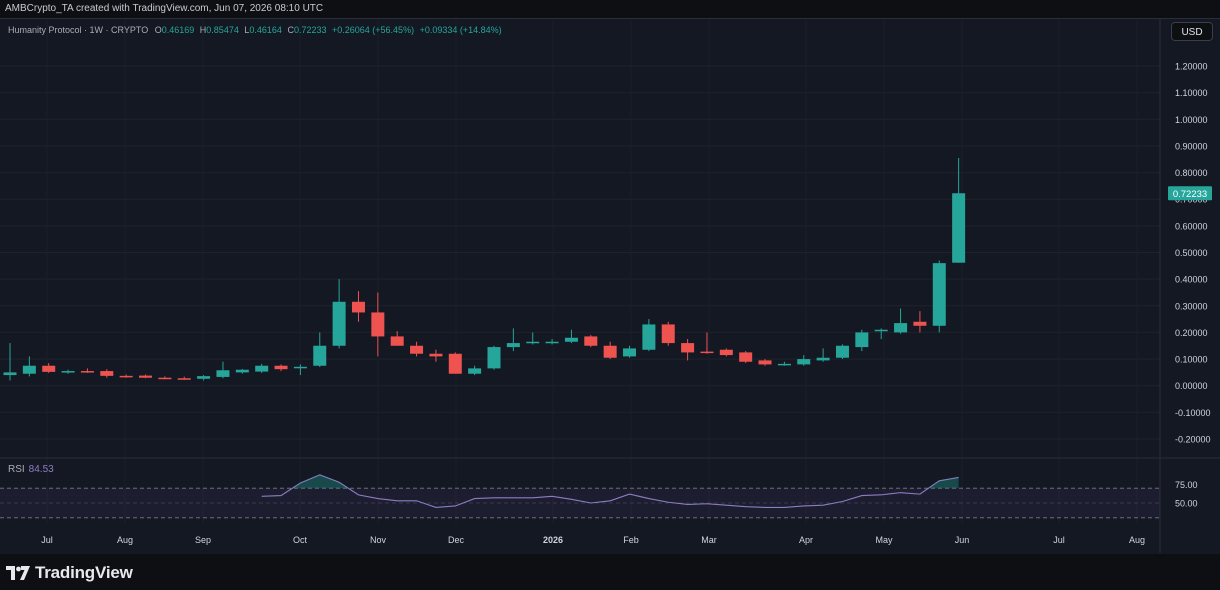 The height and width of the screenshot is (590, 1220). What do you see at coordinates (460, 30) in the screenshot?
I see `extra-change-value: +0.09334 (+14.84%)` at bounding box center [460, 30].